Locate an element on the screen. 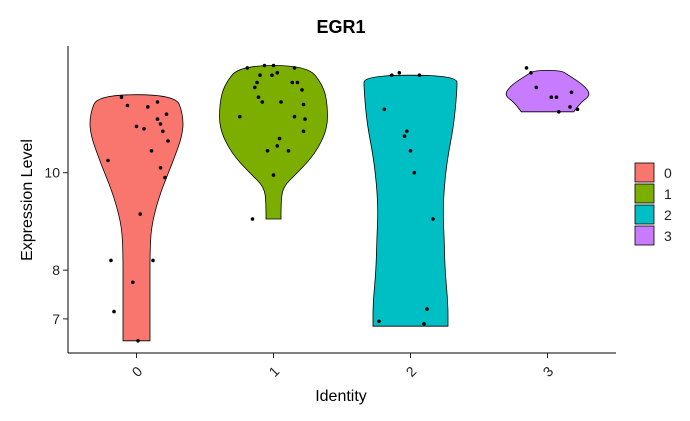  y-tick-label-7: 7 is located at coordinates (56, 319).